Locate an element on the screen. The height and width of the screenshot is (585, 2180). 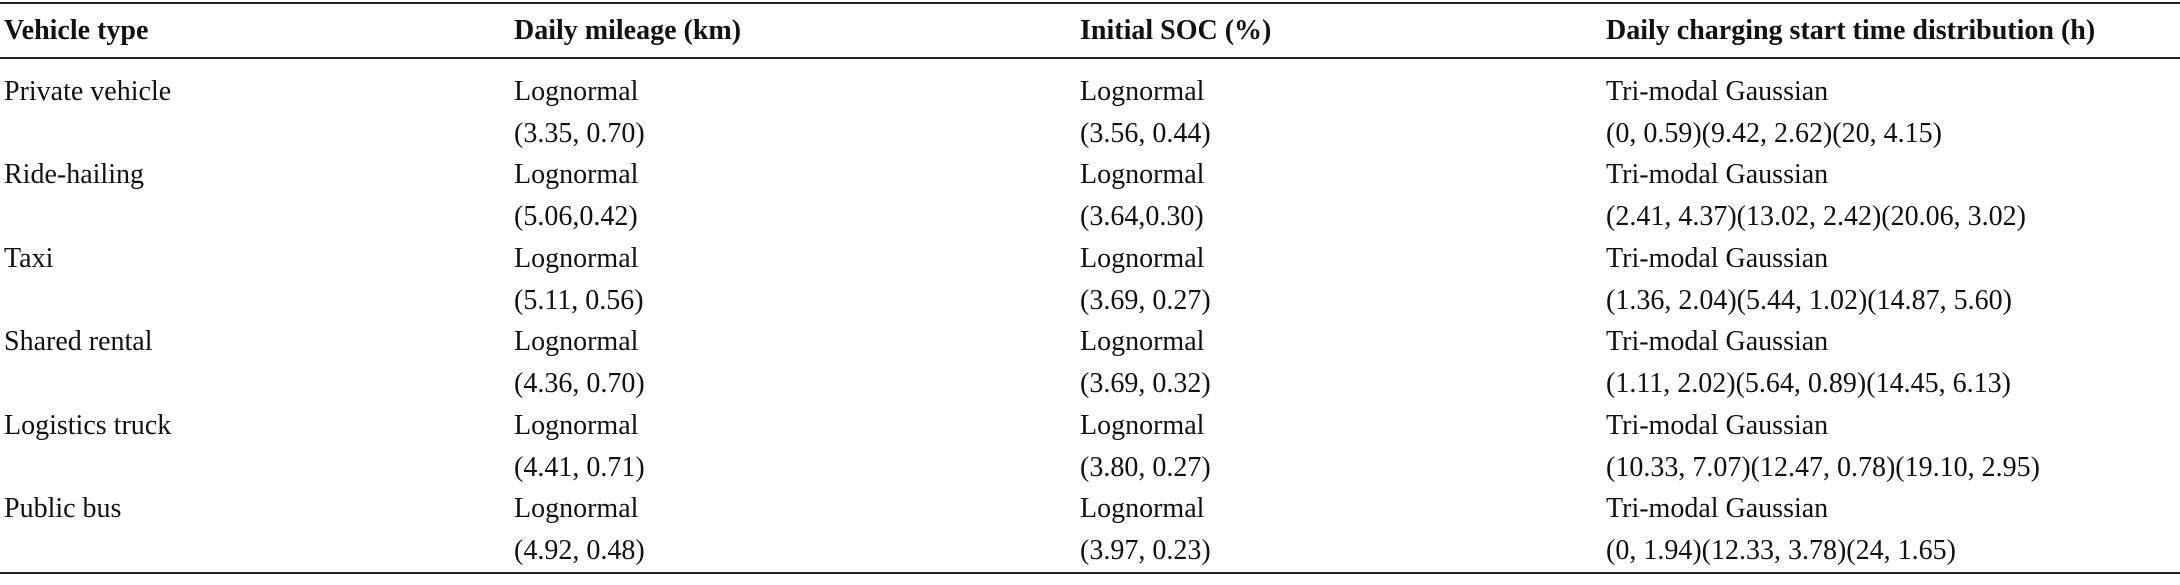
distribution-params: (0, 0.59)(9.42, 2.62)(20, 4.15) is located at coordinates (1774, 133).